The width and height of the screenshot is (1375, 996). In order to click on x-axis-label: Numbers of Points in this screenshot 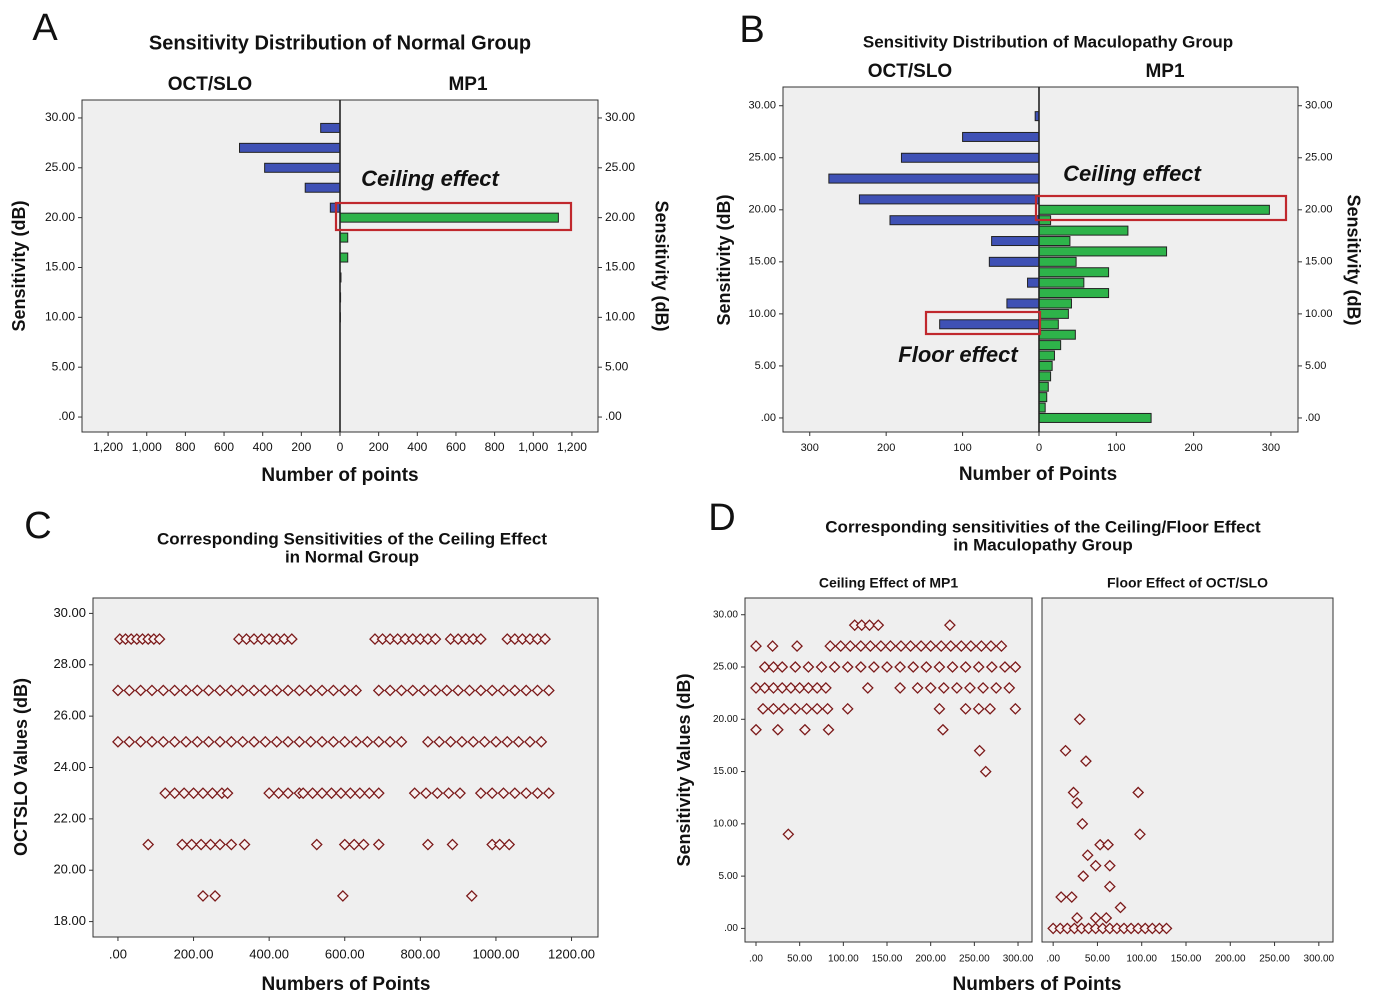, I will do `click(346, 984)`.